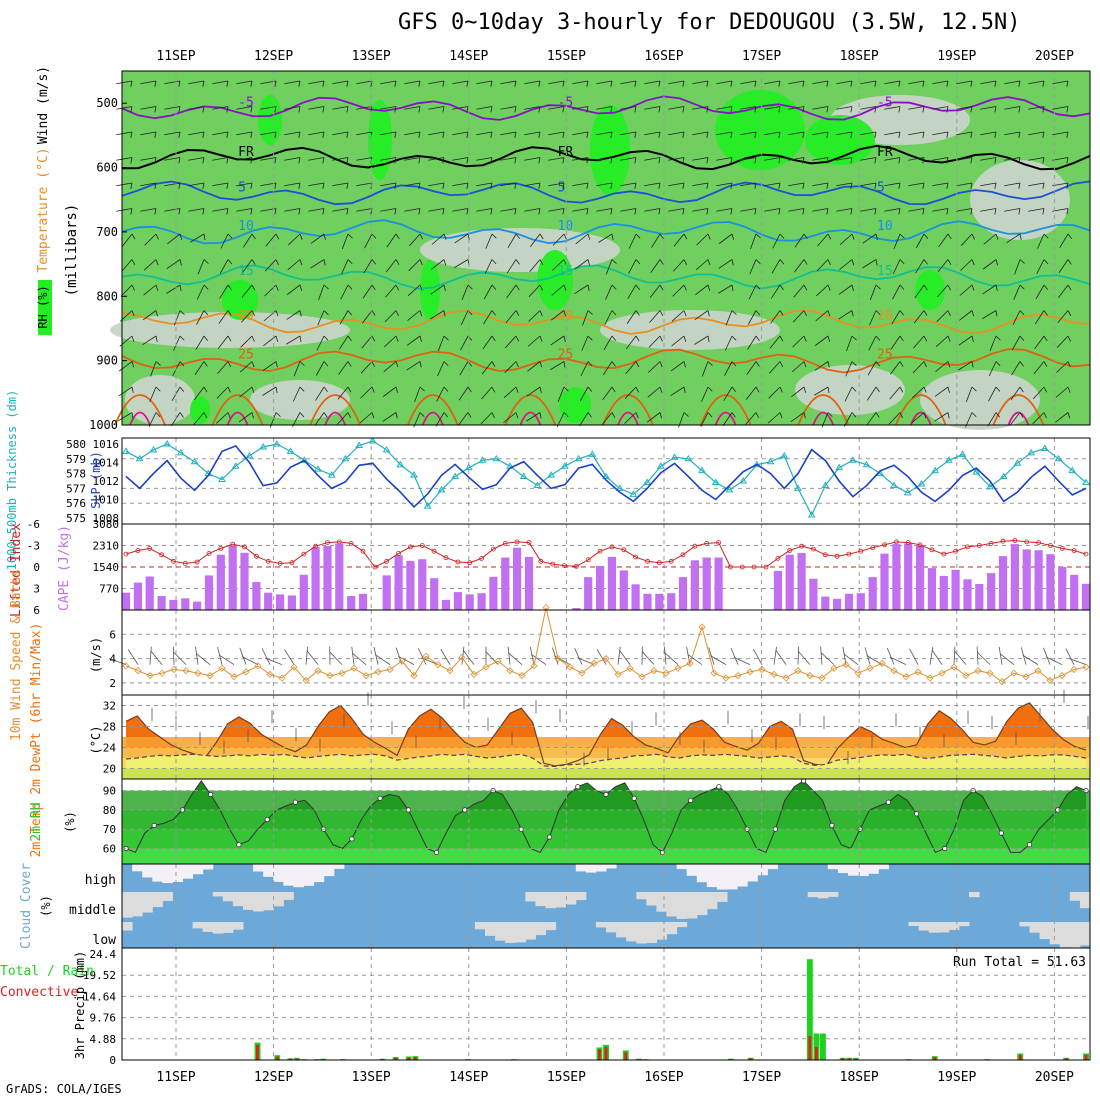  I want to click on footer-credit: GrADS: COLA/IGES, so click(64, 1089).